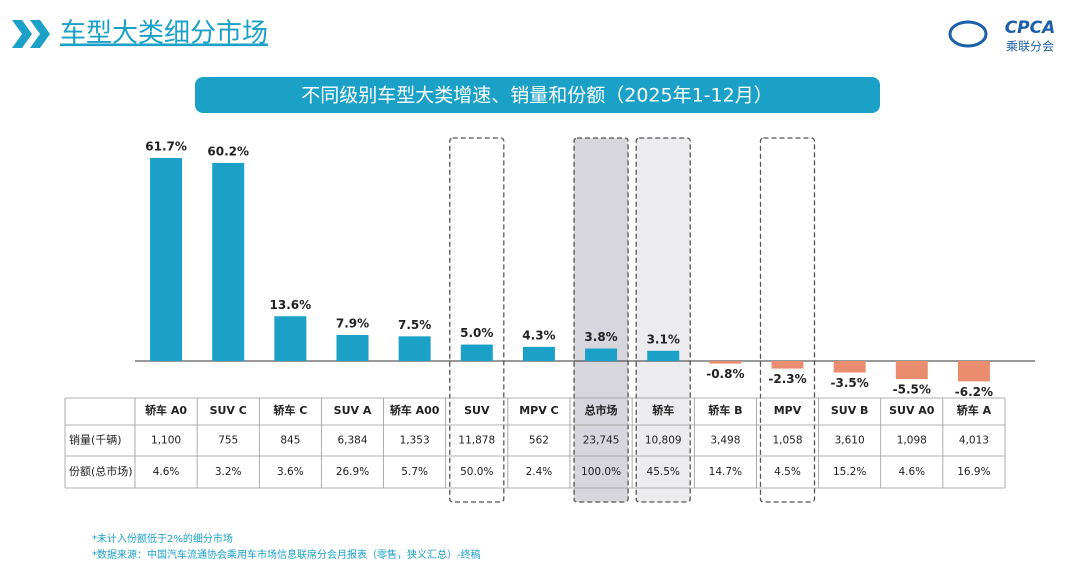 The height and width of the screenshot is (577, 1080). Describe the element at coordinates (663, 441) in the screenshot. I see `table-cell: 10,809` at that location.